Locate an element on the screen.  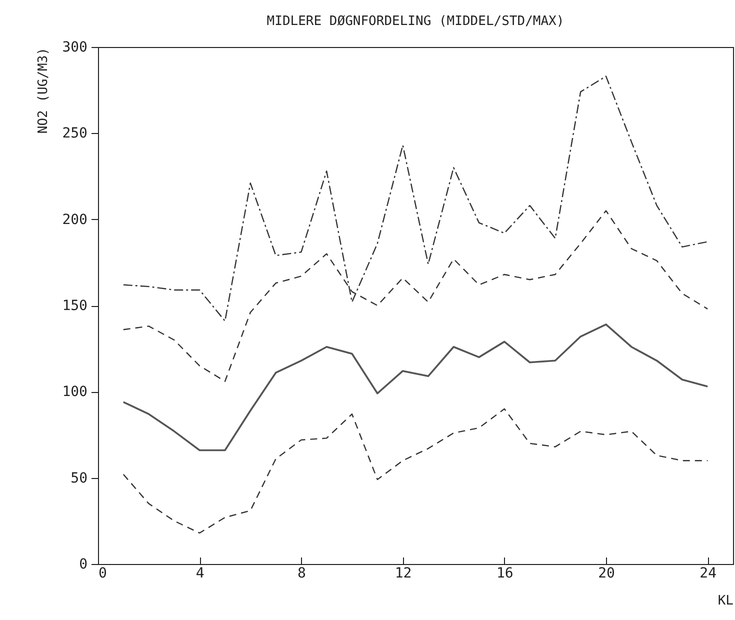
x-axis-title: KL is located at coordinates (726, 601).